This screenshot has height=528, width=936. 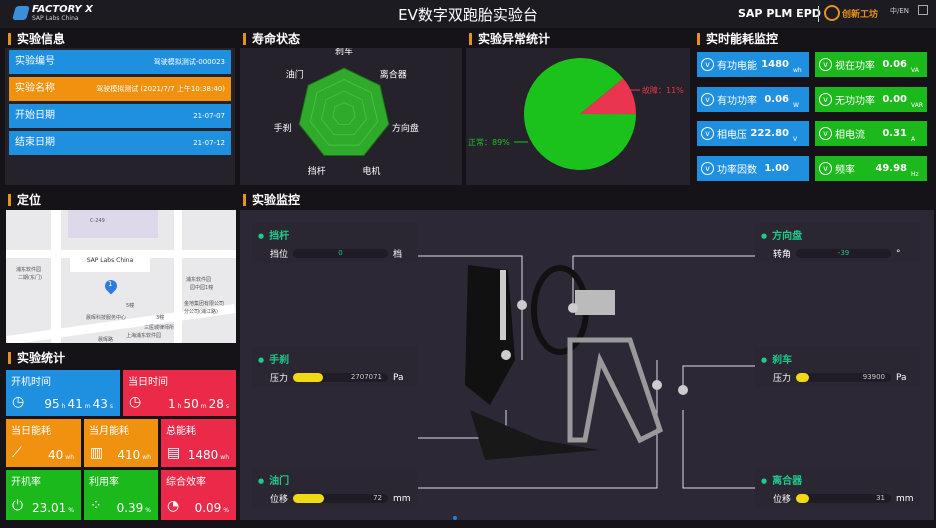 What do you see at coordinates (270, 39) in the screenshot?
I see `life-title: 寿命状态` at bounding box center [270, 39].